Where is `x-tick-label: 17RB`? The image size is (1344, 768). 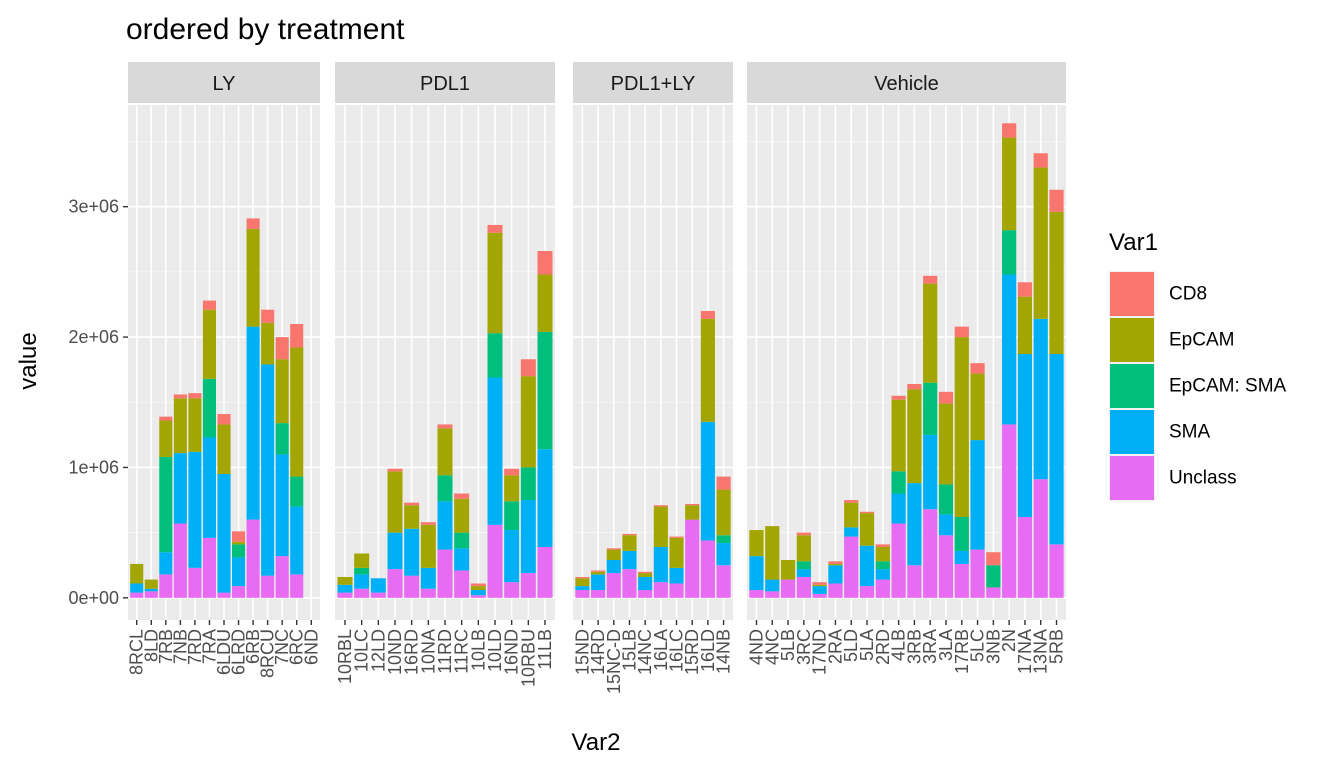
x-tick-label: 17RB is located at coordinates (962, 651).